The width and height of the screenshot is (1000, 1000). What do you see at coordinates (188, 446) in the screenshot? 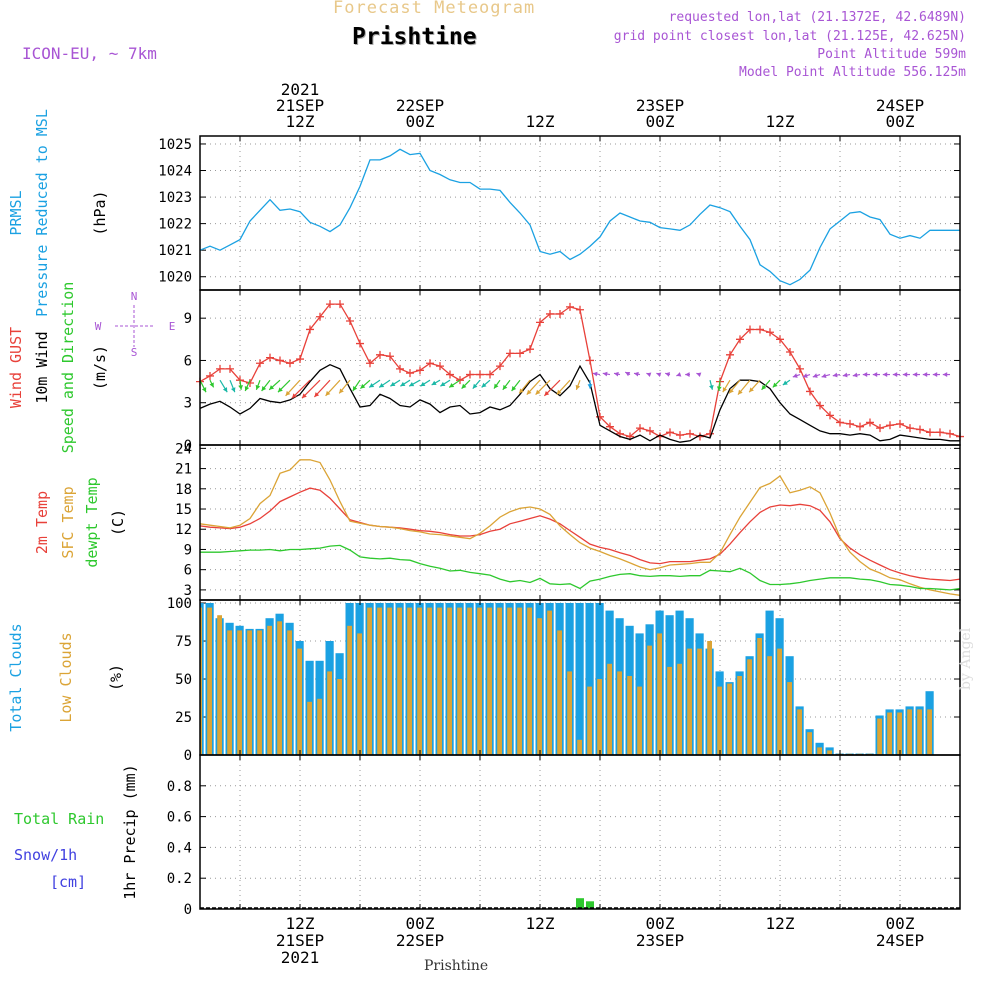
I see `y-tick-label: 0` at bounding box center [188, 446].